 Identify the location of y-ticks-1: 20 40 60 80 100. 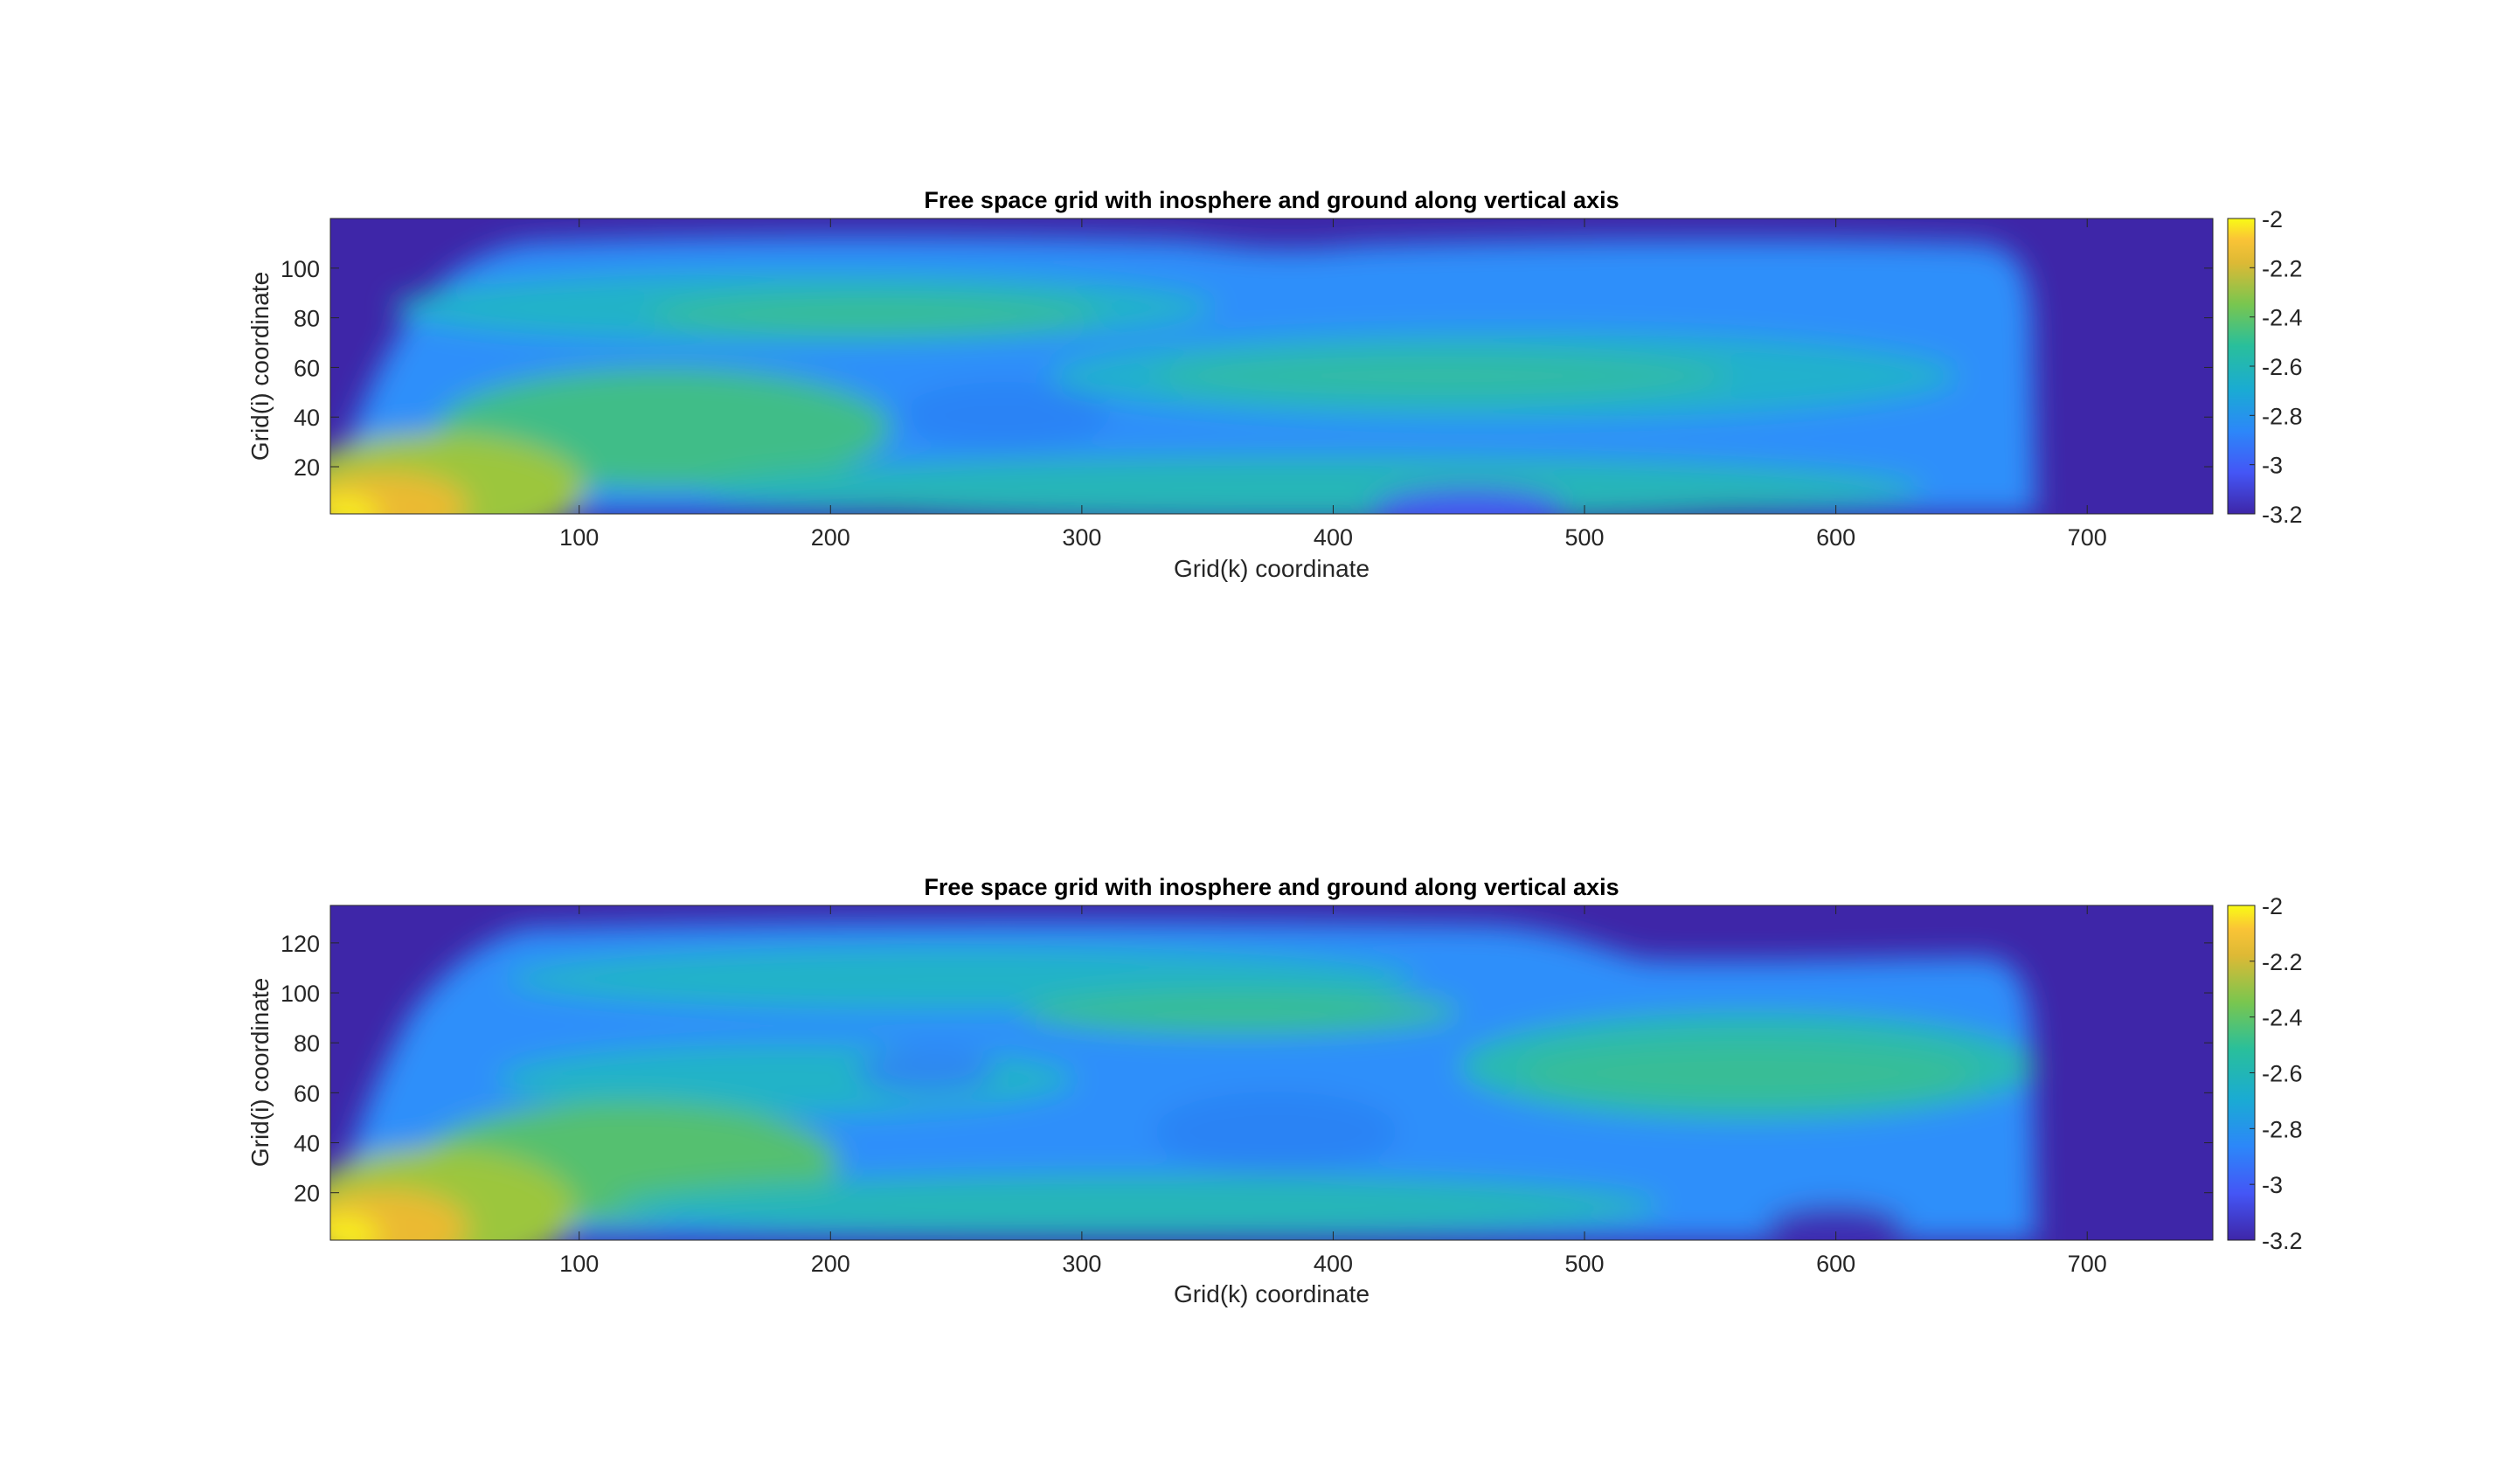
(1247, 368).